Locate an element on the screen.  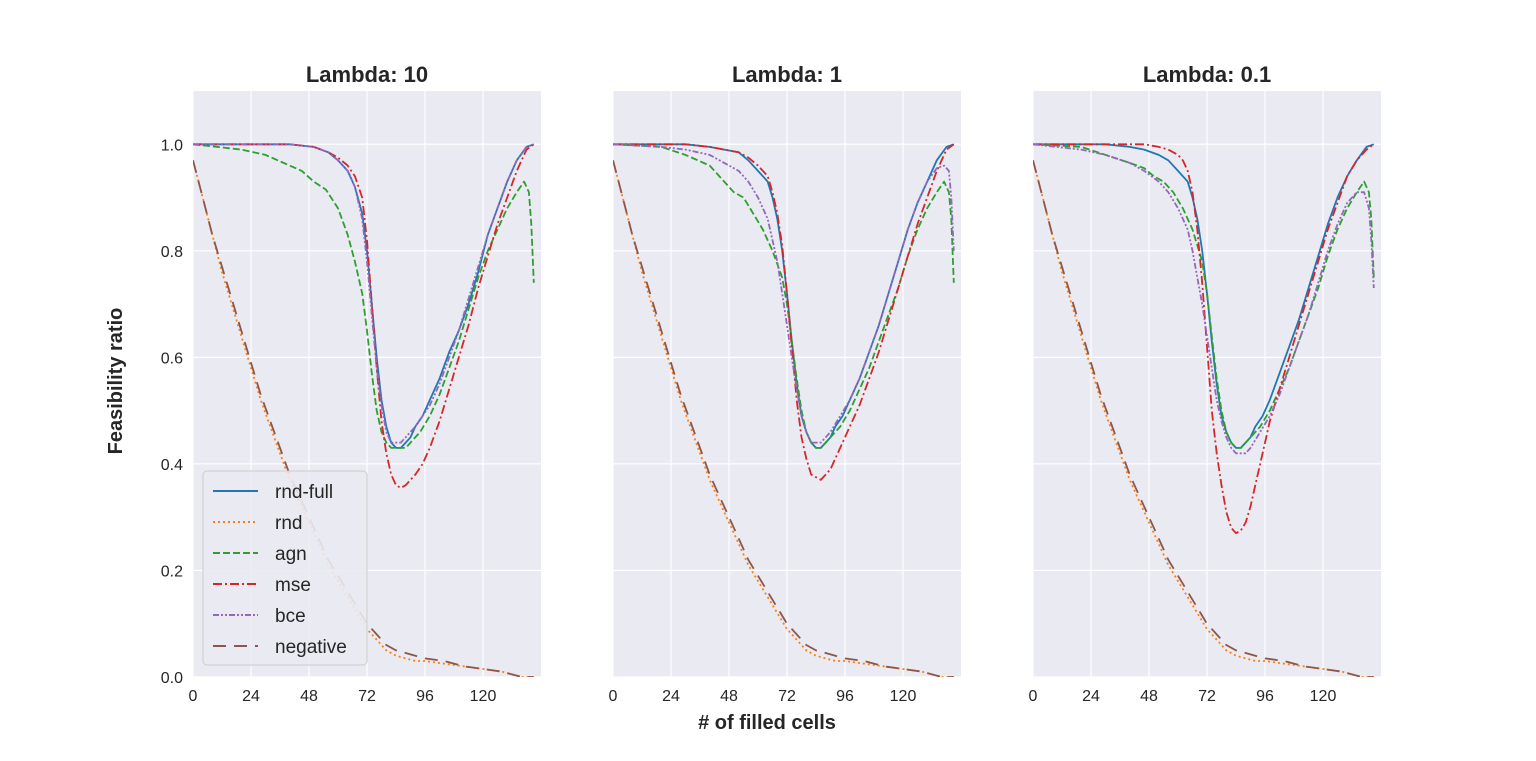
panel-title: Lambda: 0.1 is located at coordinates (1207, 74).